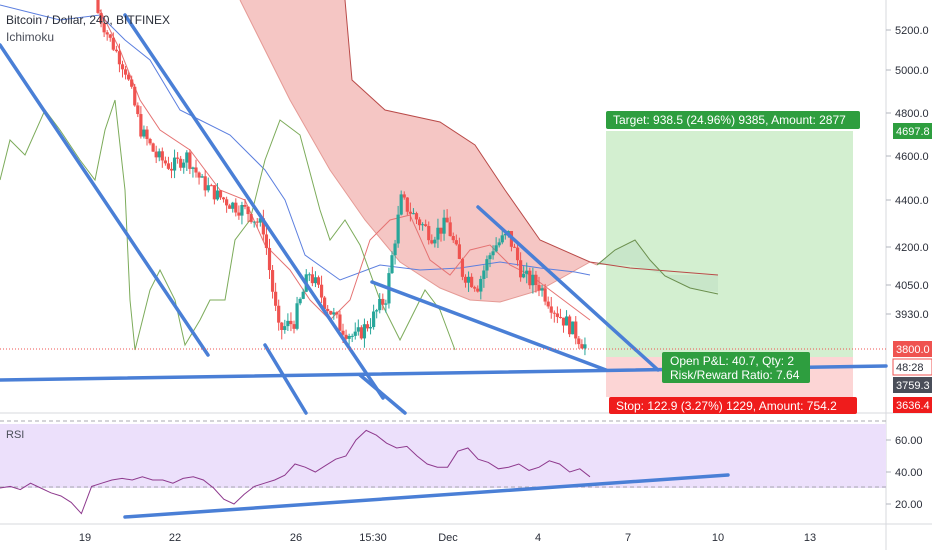 The image size is (932, 555). I want to click on price-tag-entry: 3759.3, so click(913, 386).